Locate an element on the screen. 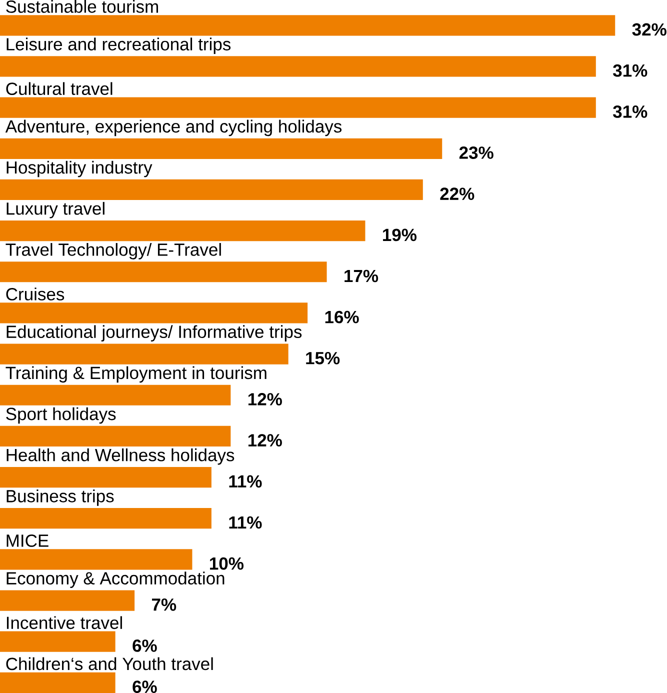  y-tick-label: Educational journeys/ Informative trips is located at coordinates (154, 333).